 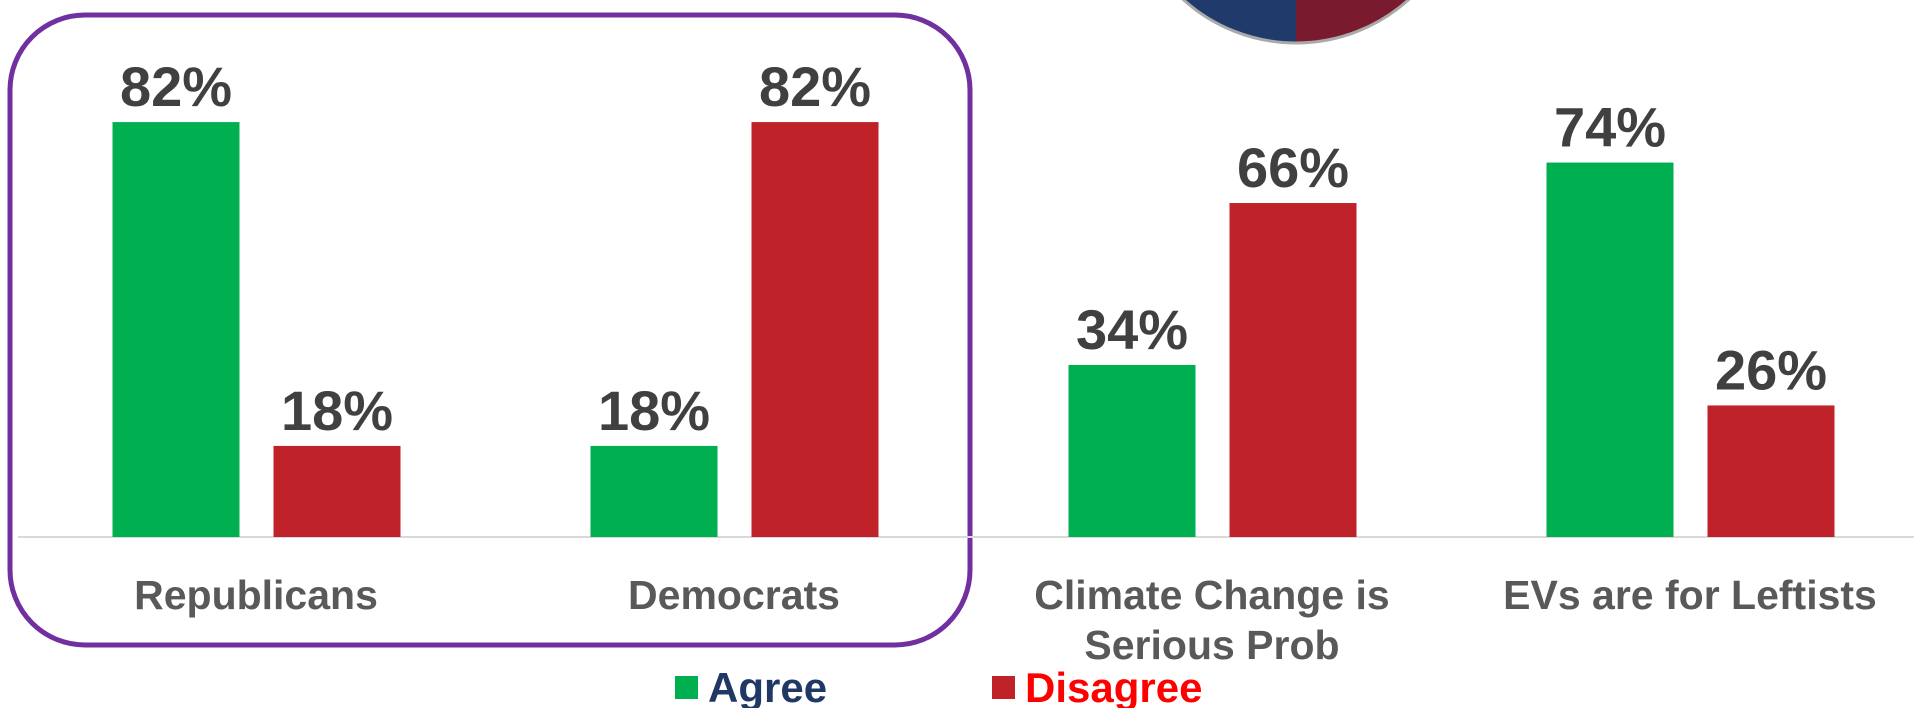 What do you see at coordinates (1690, 595) in the screenshot?
I see `x-tick-label: EVs are for Leftists` at bounding box center [1690, 595].